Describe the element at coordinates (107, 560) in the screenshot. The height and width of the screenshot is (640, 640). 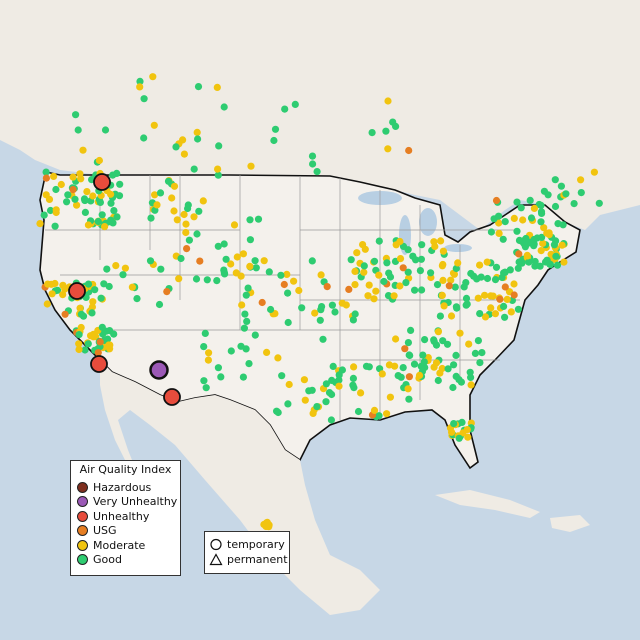
I see `legend-label: Good` at that location.